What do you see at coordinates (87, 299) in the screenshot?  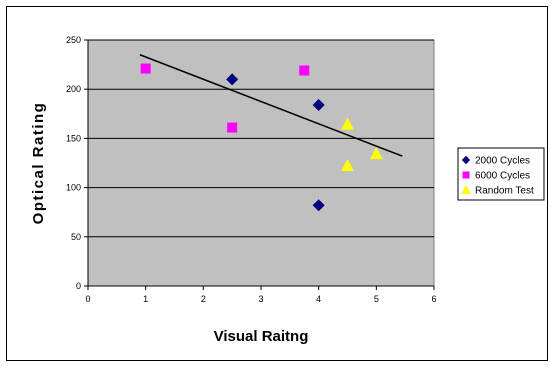 I see `x-tick-label: 0` at bounding box center [87, 299].